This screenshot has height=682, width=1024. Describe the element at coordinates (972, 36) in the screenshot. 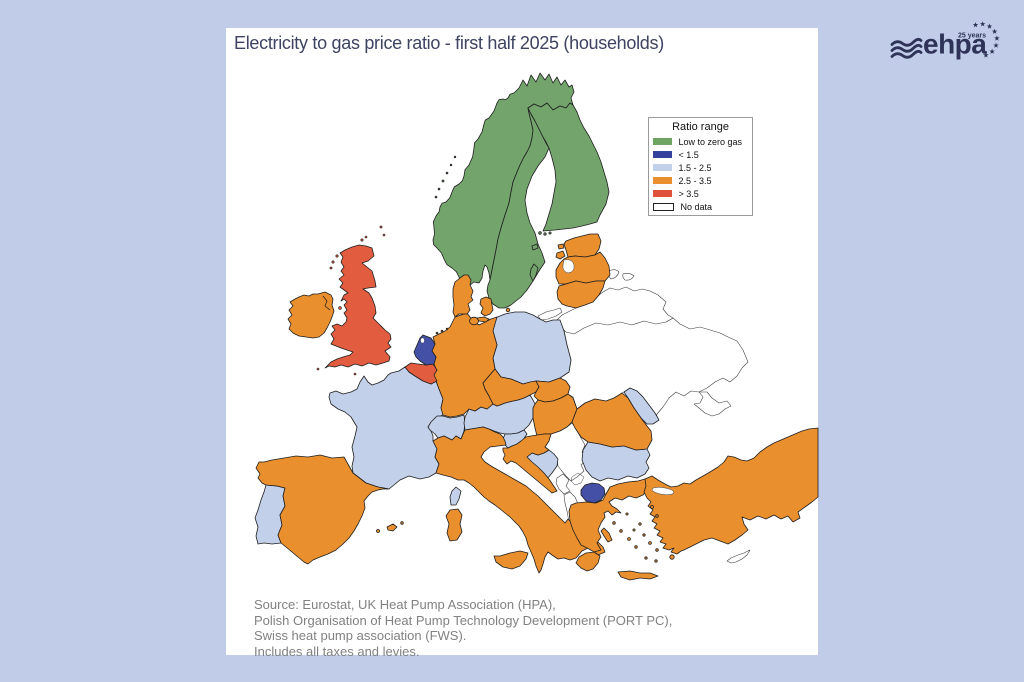

I see `svg-text: 25 years` at that location.